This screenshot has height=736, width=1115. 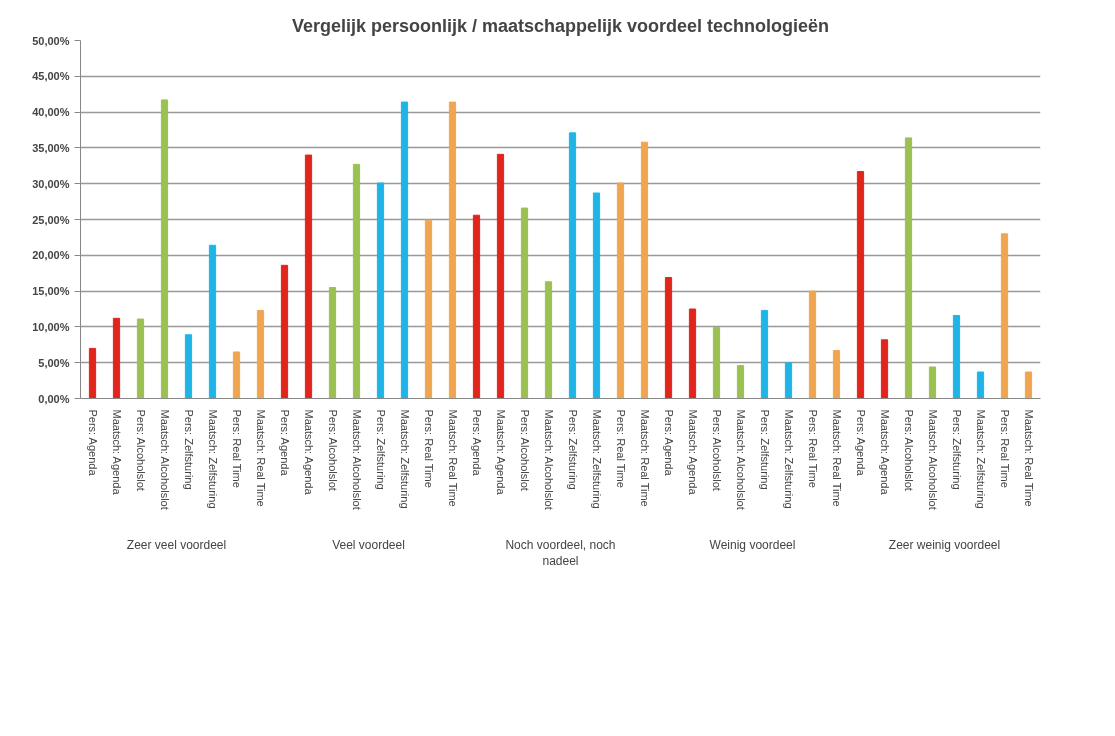 I want to click on text: Veel voordeel, so click(x=368, y=544).